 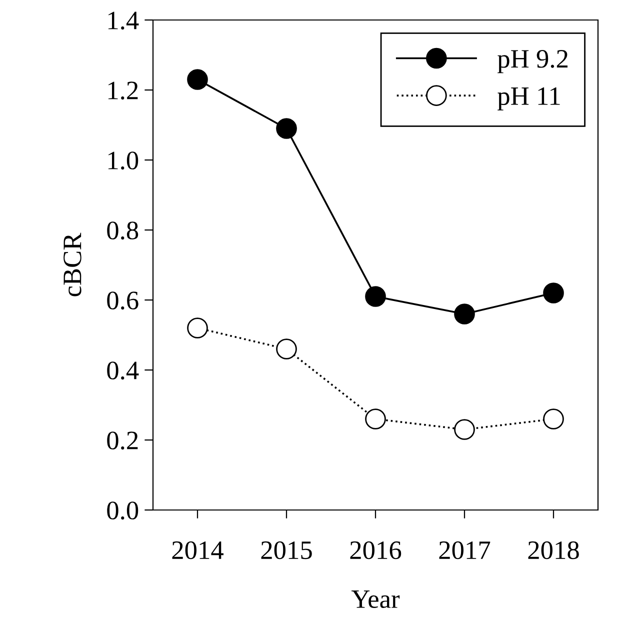 What do you see at coordinates (122, 301) in the screenshot?
I see `y-tick-label: 0.6` at bounding box center [122, 301].